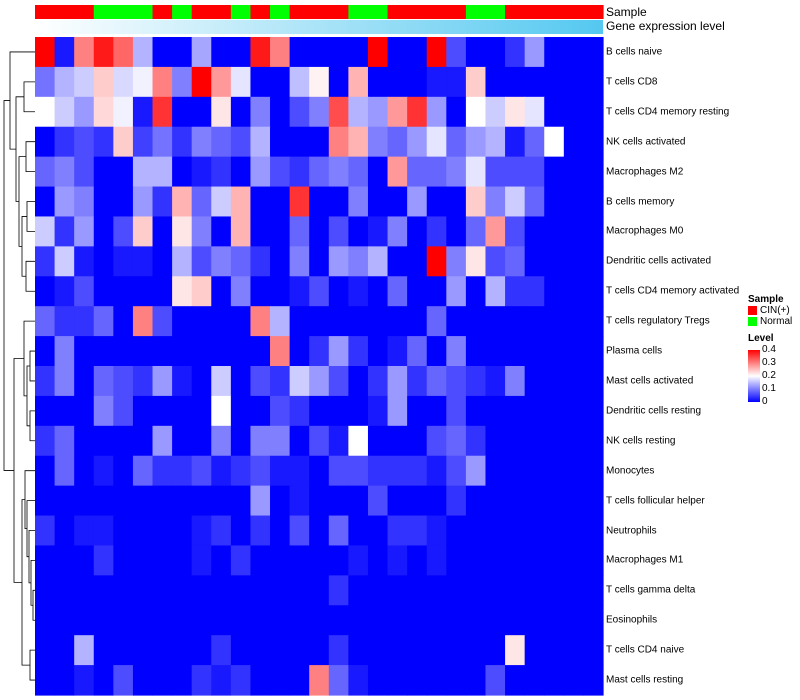 Image resolution: width=800 pixels, height=700 pixels. I want to click on legend-item-cin: CIN(+), so click(770, 310).